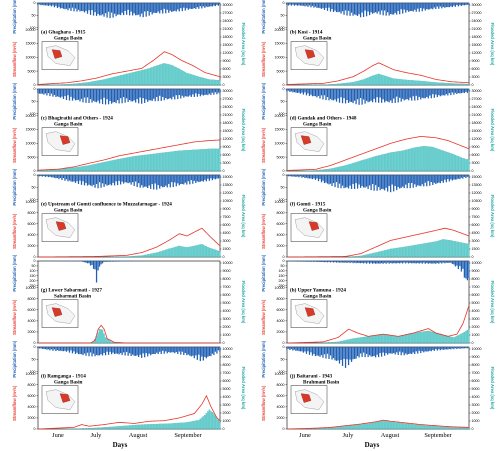 Image resolution: width=500 pixels, height=451 pixels. What do you see at coordinates (34, 102) in the screenshot?
I see `precip-tick-label: 50` at bounding box center [34, 102].